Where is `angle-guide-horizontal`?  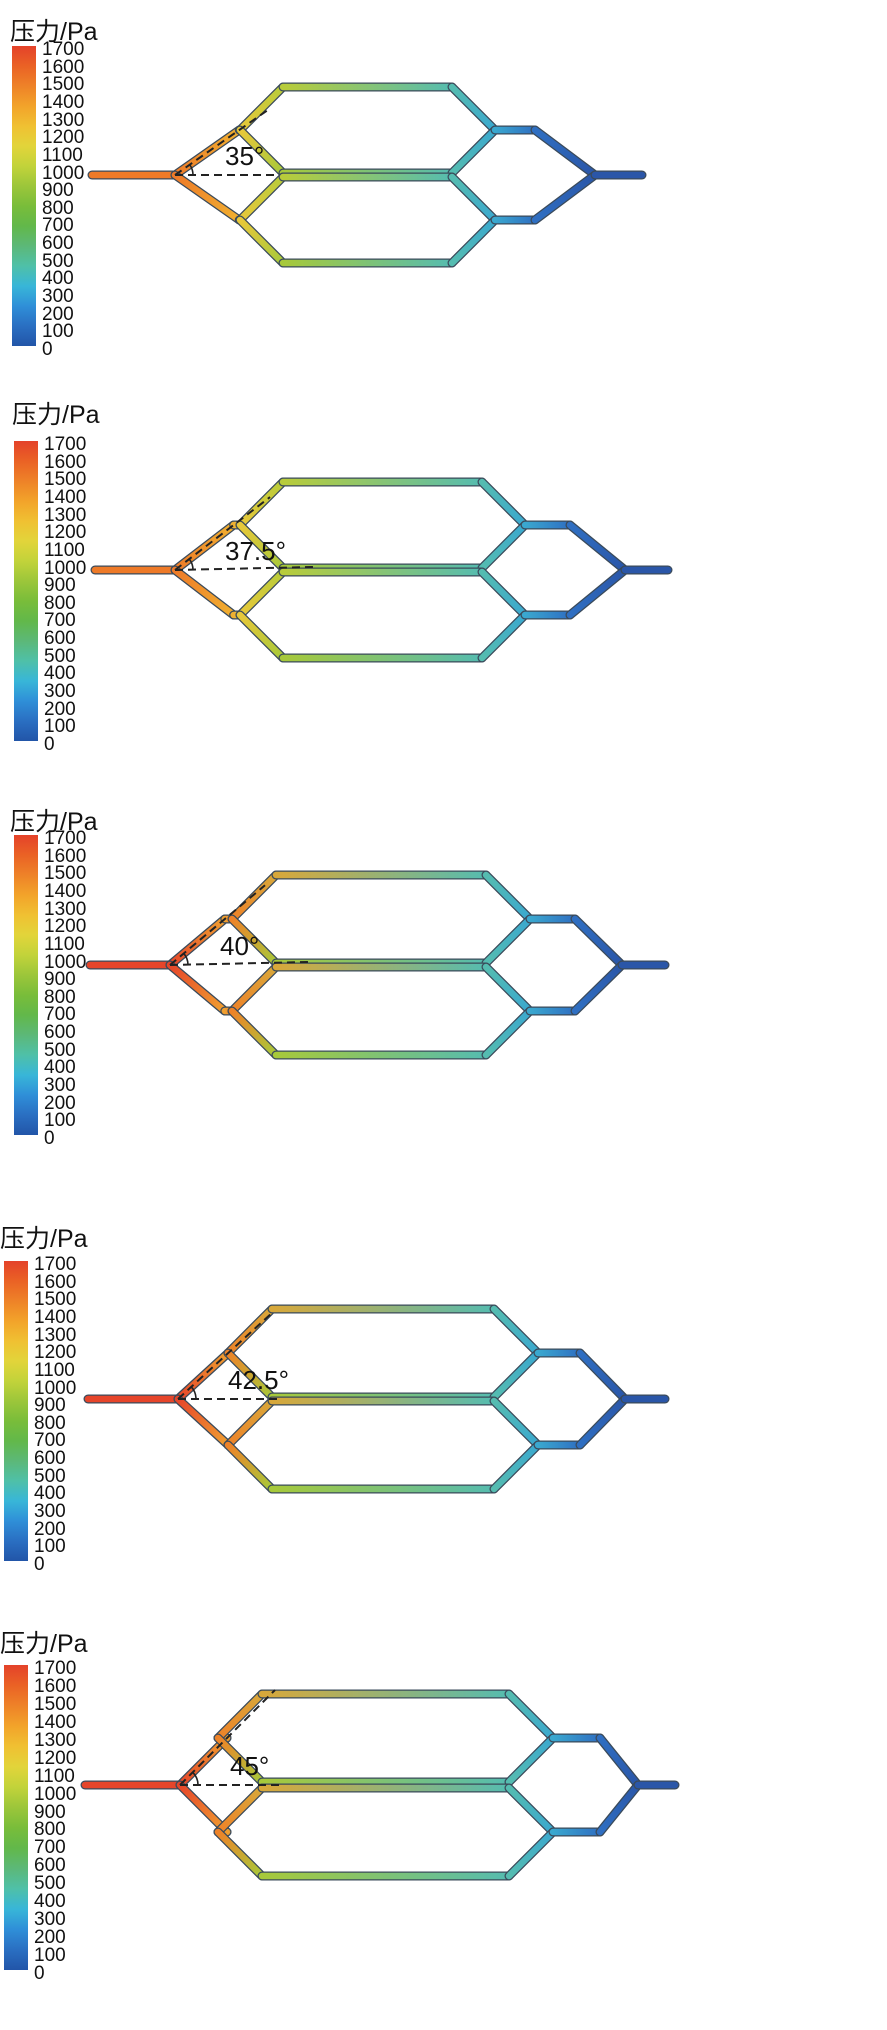
angle-guide-horizontal is located at coordinates (244, 568).